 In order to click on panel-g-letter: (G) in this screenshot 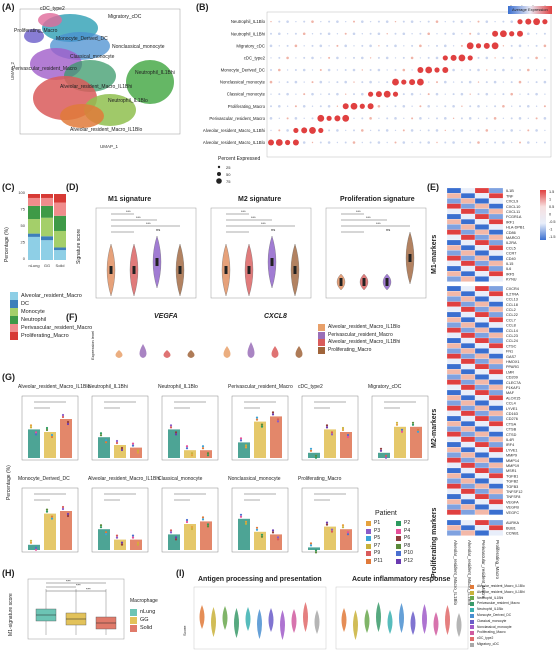, I will do `click(8, 377)`.